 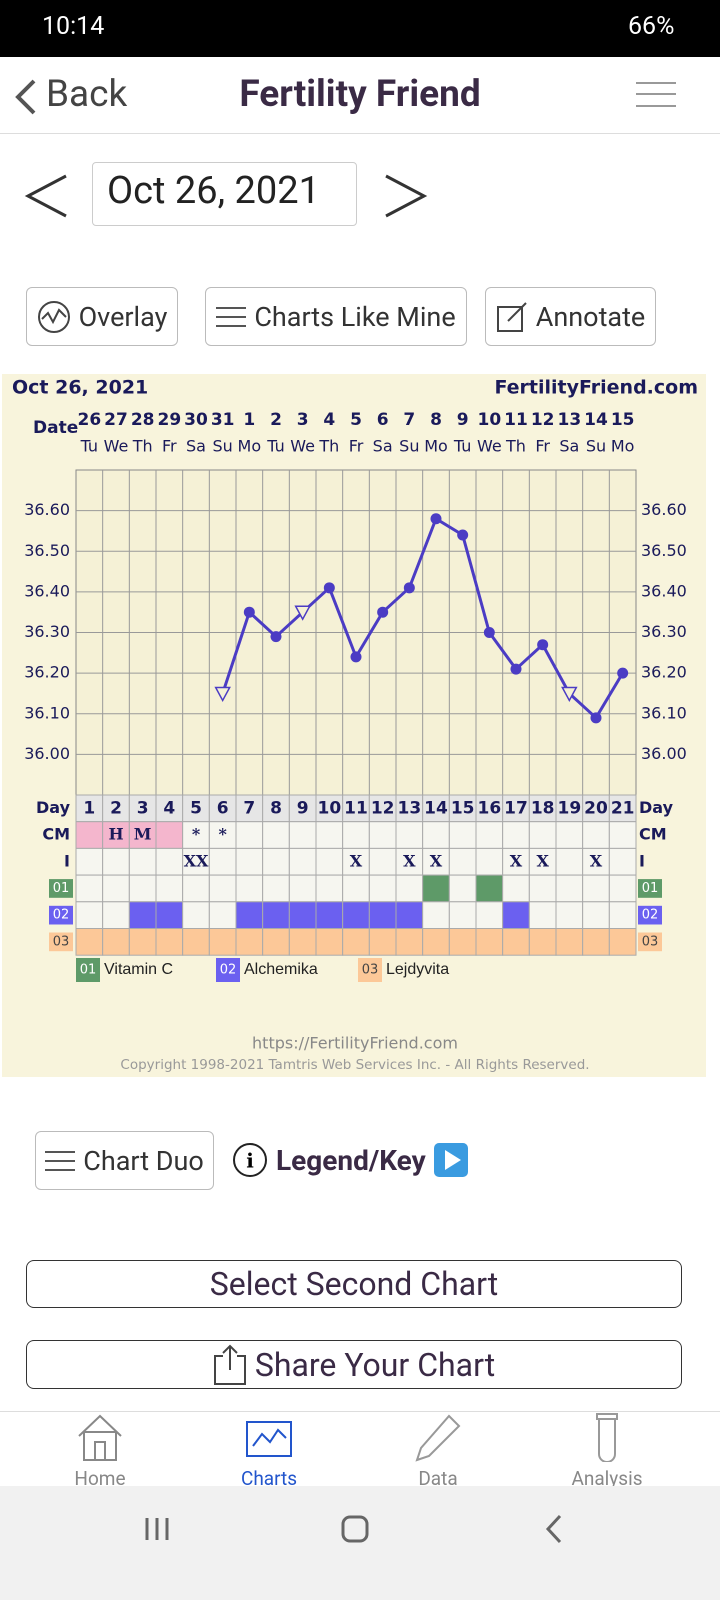 What do you see at coordinates (623, 420) in the screenshot?
I see `date-label: 15` at bounding box center [623, 420].